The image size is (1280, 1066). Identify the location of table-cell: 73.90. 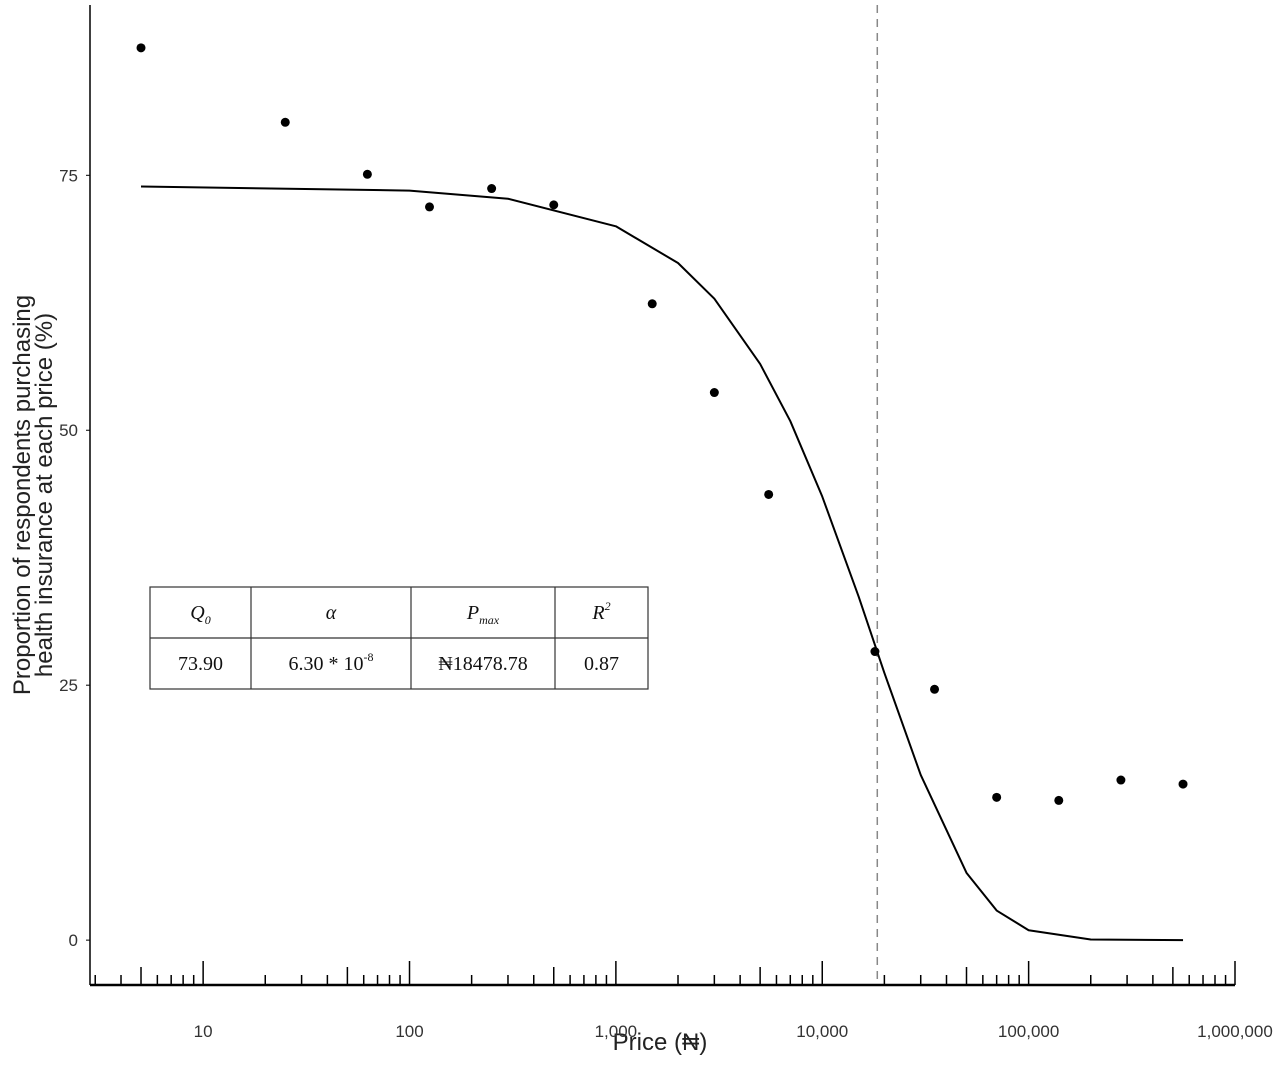
(200, 664).